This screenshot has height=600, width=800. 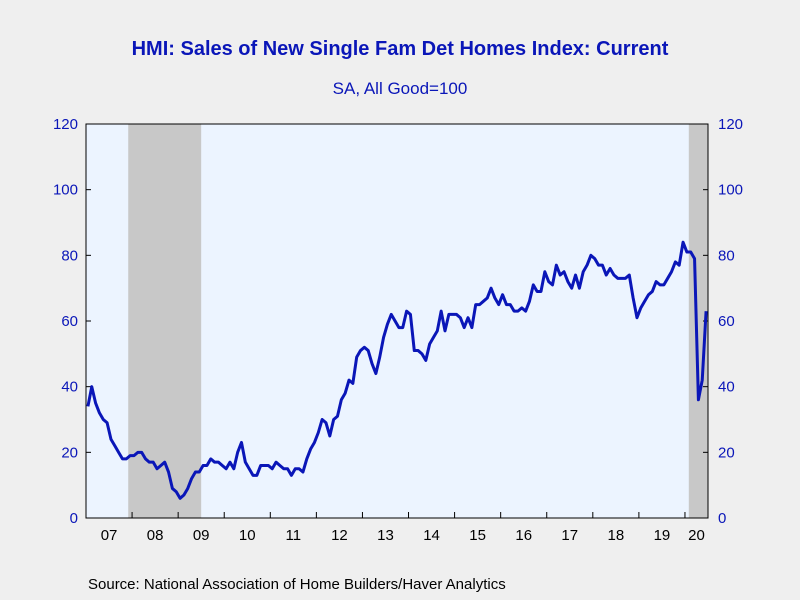 I want to click on y-tick-label-left: 0, so click(x=74, y=518).